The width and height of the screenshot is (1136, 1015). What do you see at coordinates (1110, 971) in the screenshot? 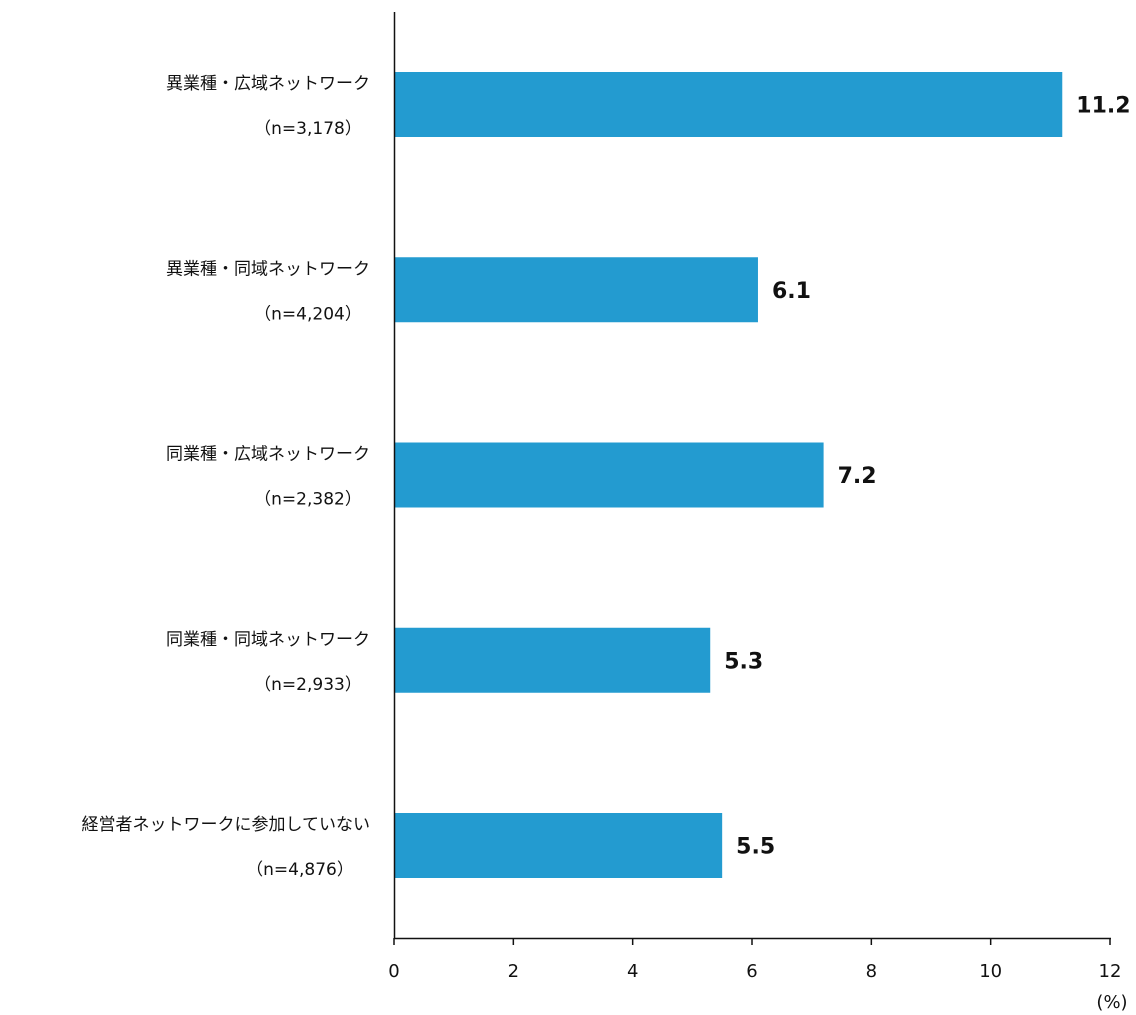
I see `x-tick-label: 12` at bounding box center [1110, 971].